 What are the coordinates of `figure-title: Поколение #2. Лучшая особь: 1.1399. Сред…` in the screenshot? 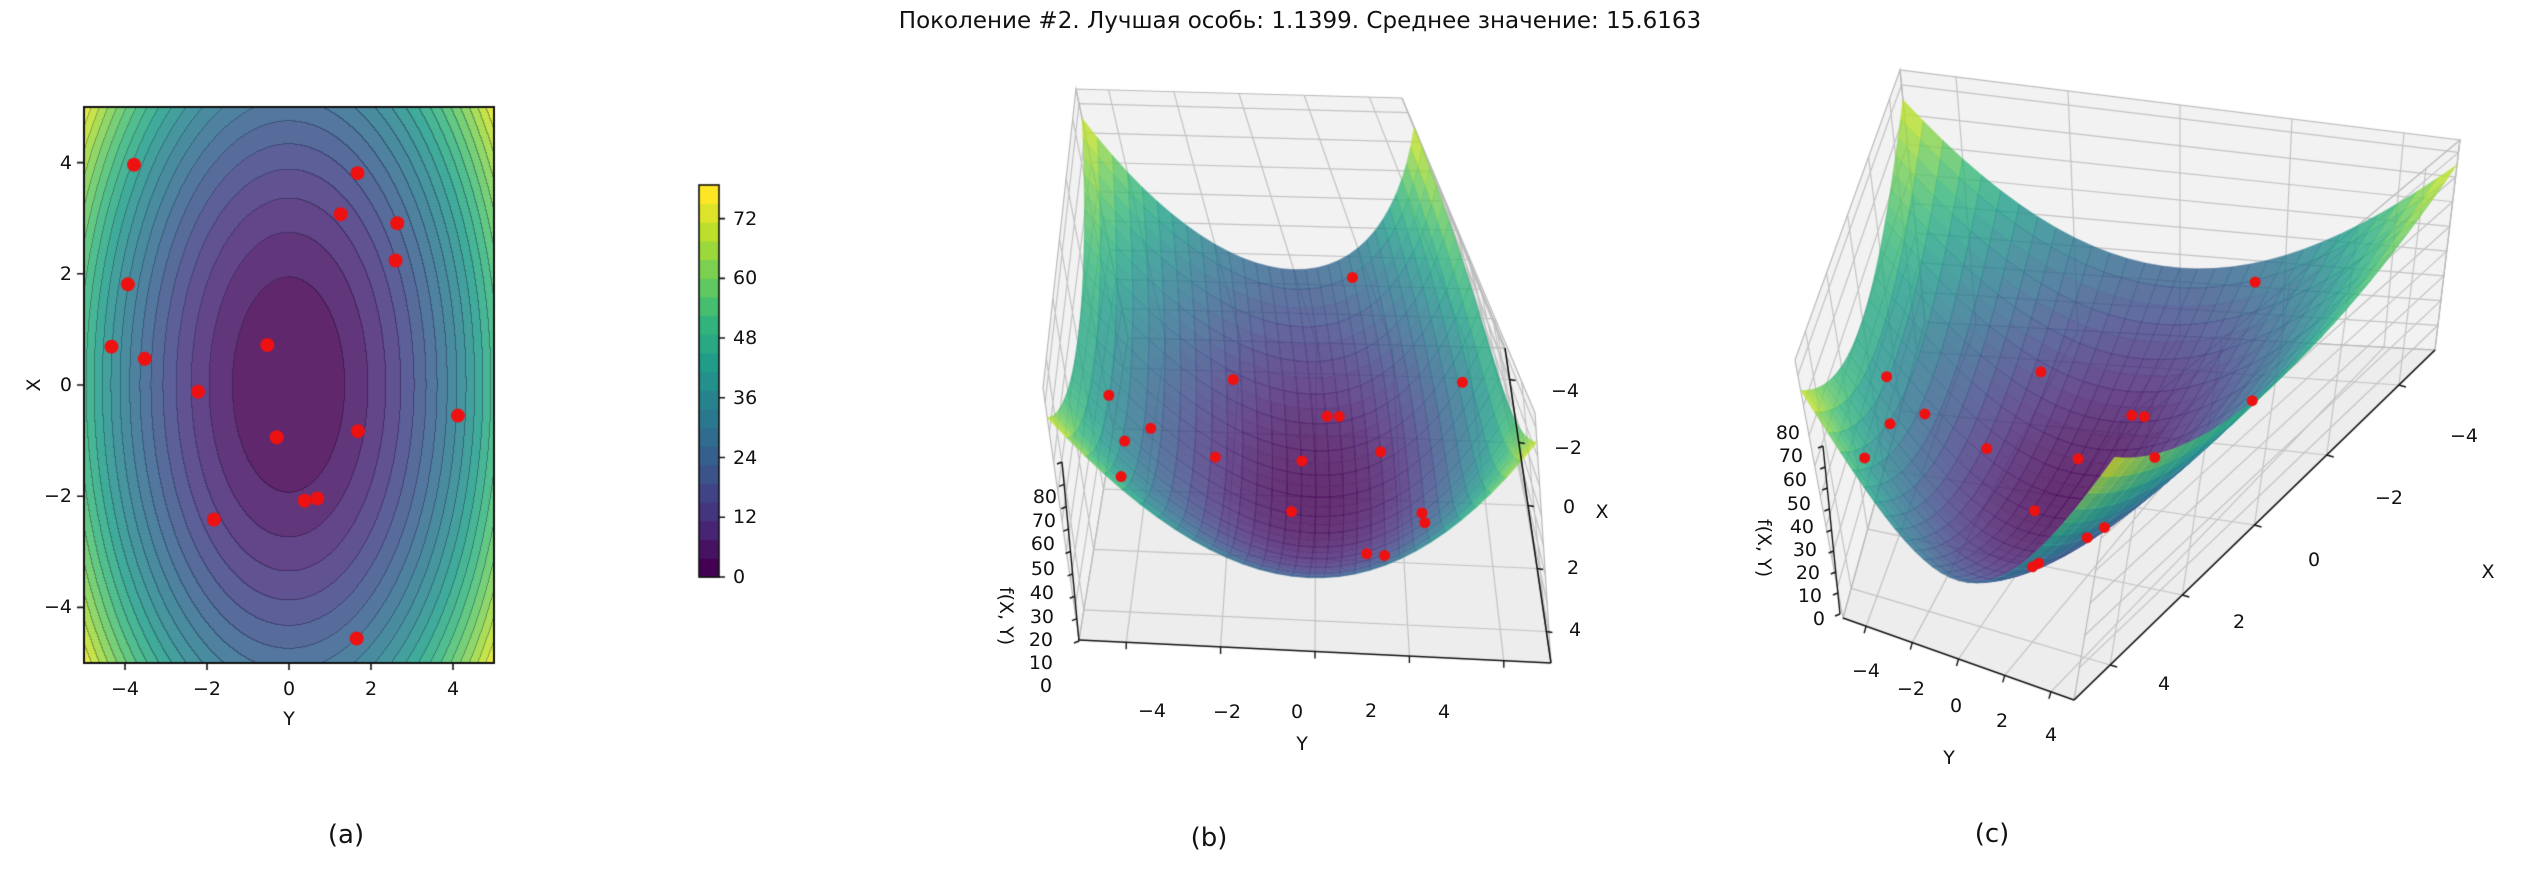 It's located at (1300, 21).